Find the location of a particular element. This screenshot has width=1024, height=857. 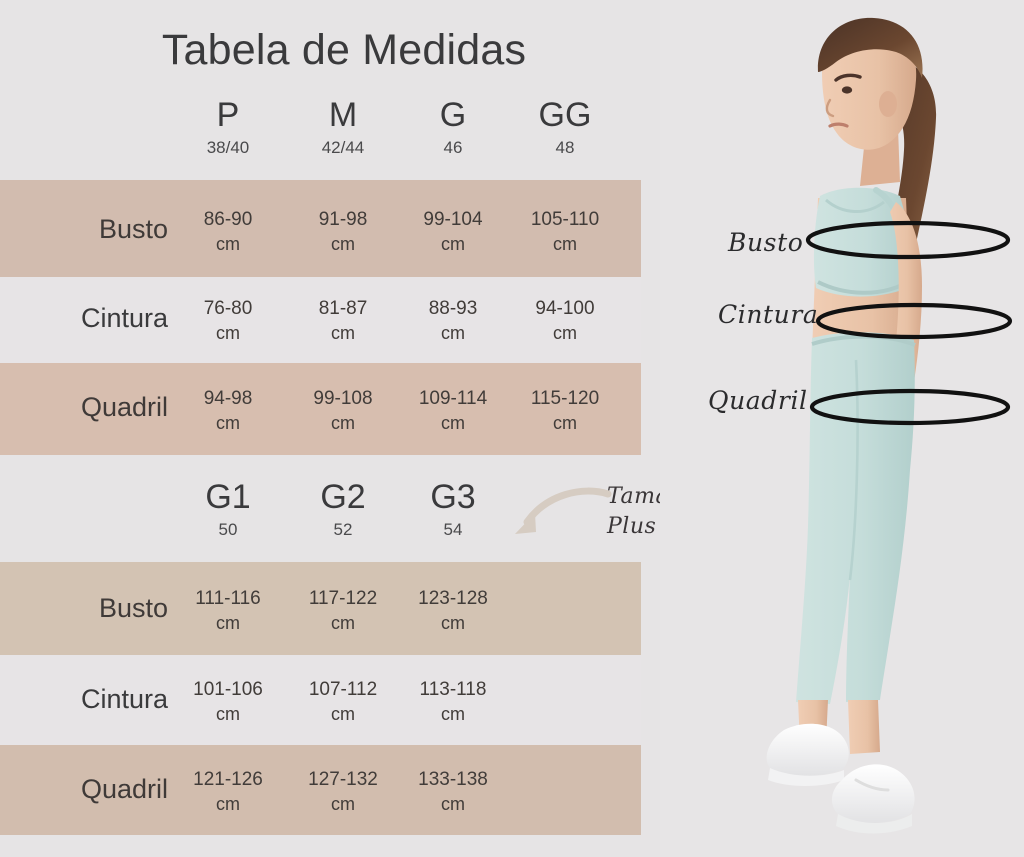

cell-value: 94-100 is located at coordinates (565, 308).